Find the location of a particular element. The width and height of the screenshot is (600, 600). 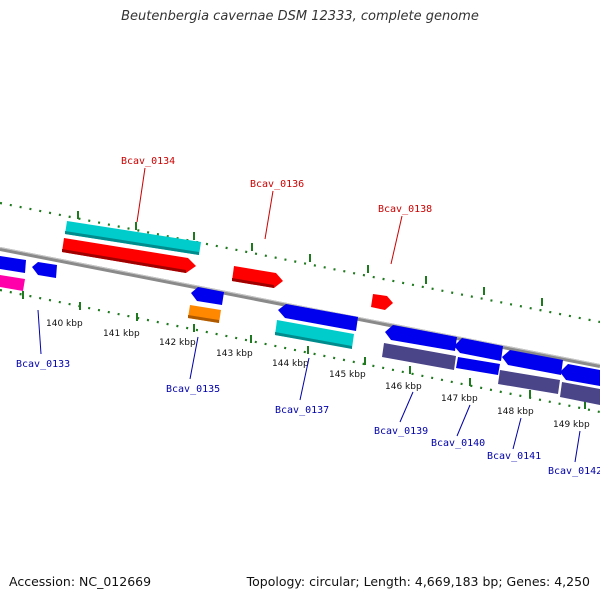

kbp-label: 146 kbp is located at coordinates (403, 387).